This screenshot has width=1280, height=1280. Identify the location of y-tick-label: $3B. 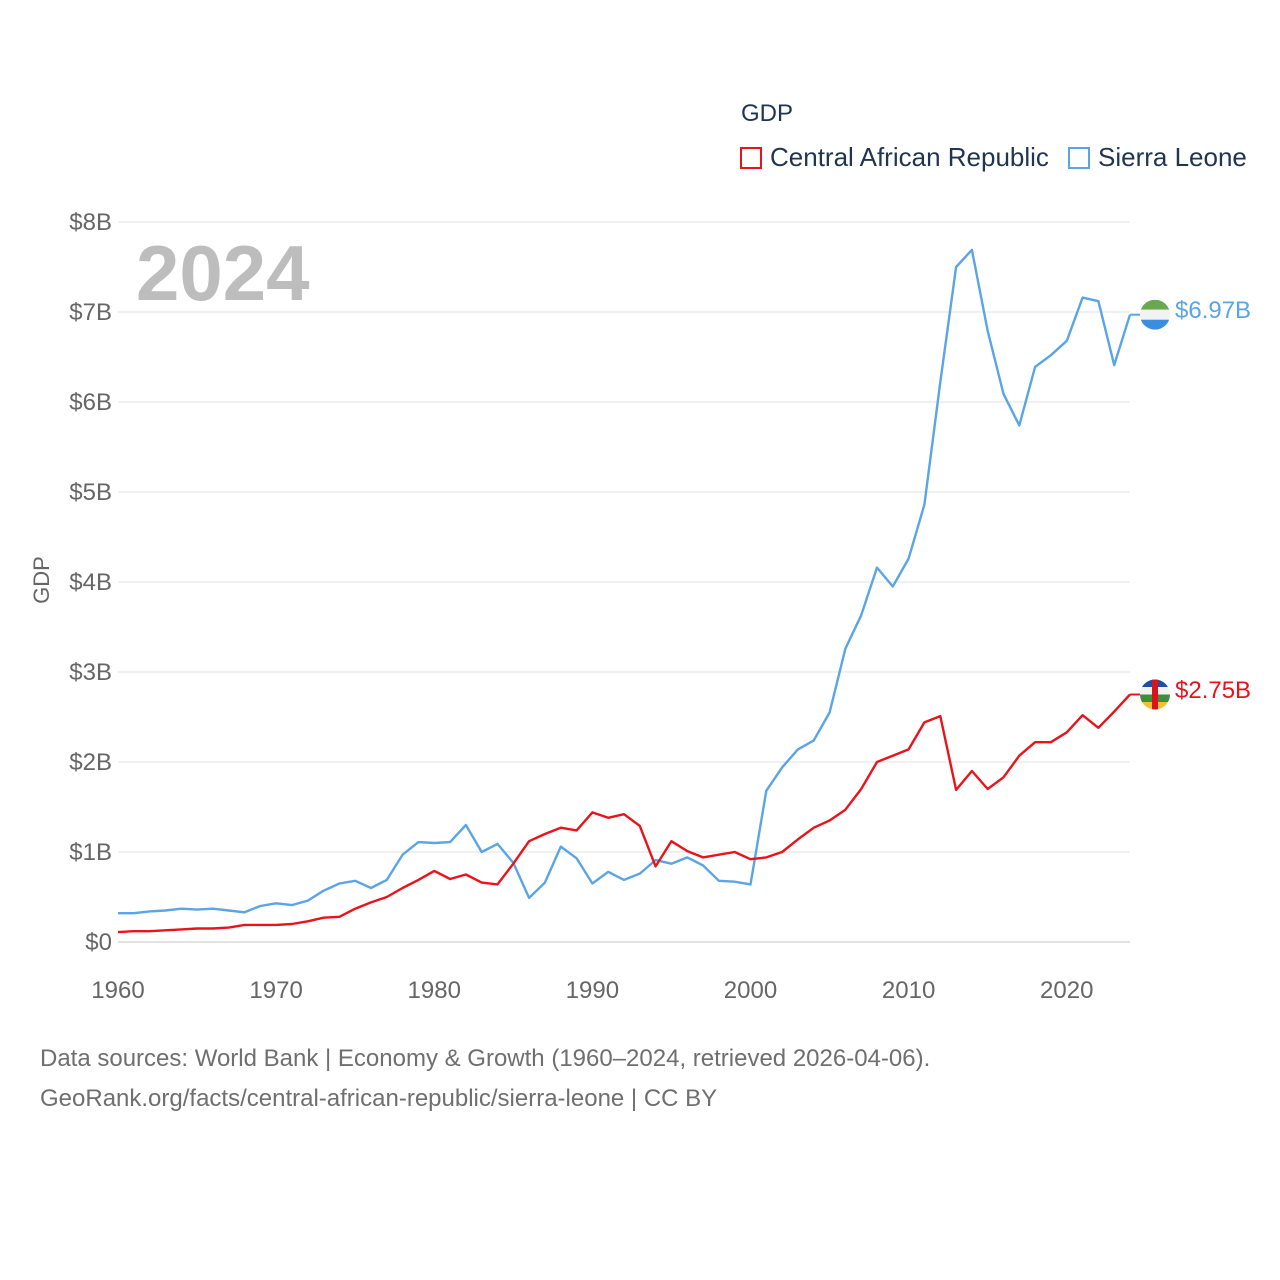
(90, 672).